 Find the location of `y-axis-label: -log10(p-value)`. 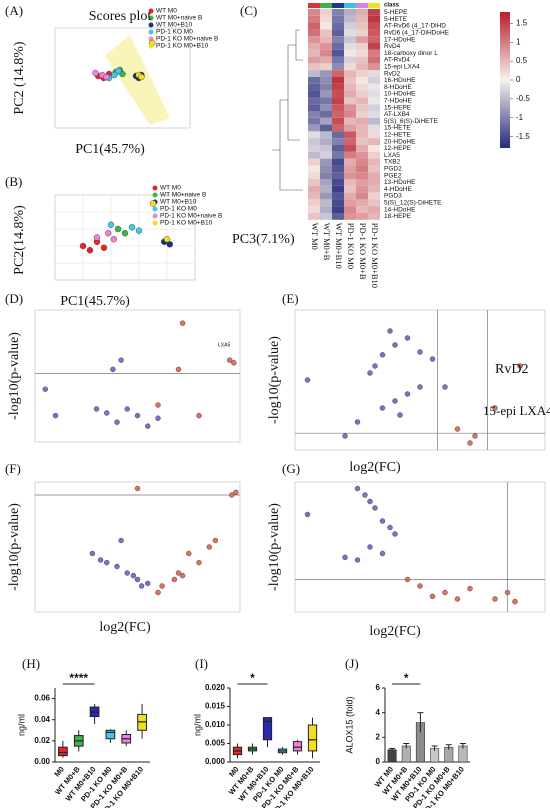

y-axis-label: -log10(p-value) is located at coordinates (274, 380).